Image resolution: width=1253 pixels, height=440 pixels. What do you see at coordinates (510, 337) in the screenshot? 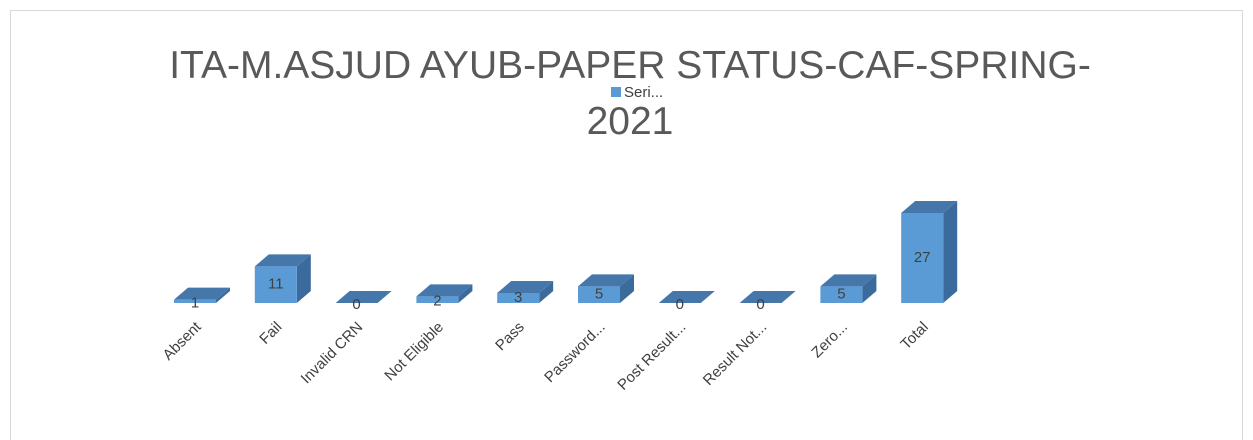
I see `x-tick-label: Pass` at bounding box center [510, 337].